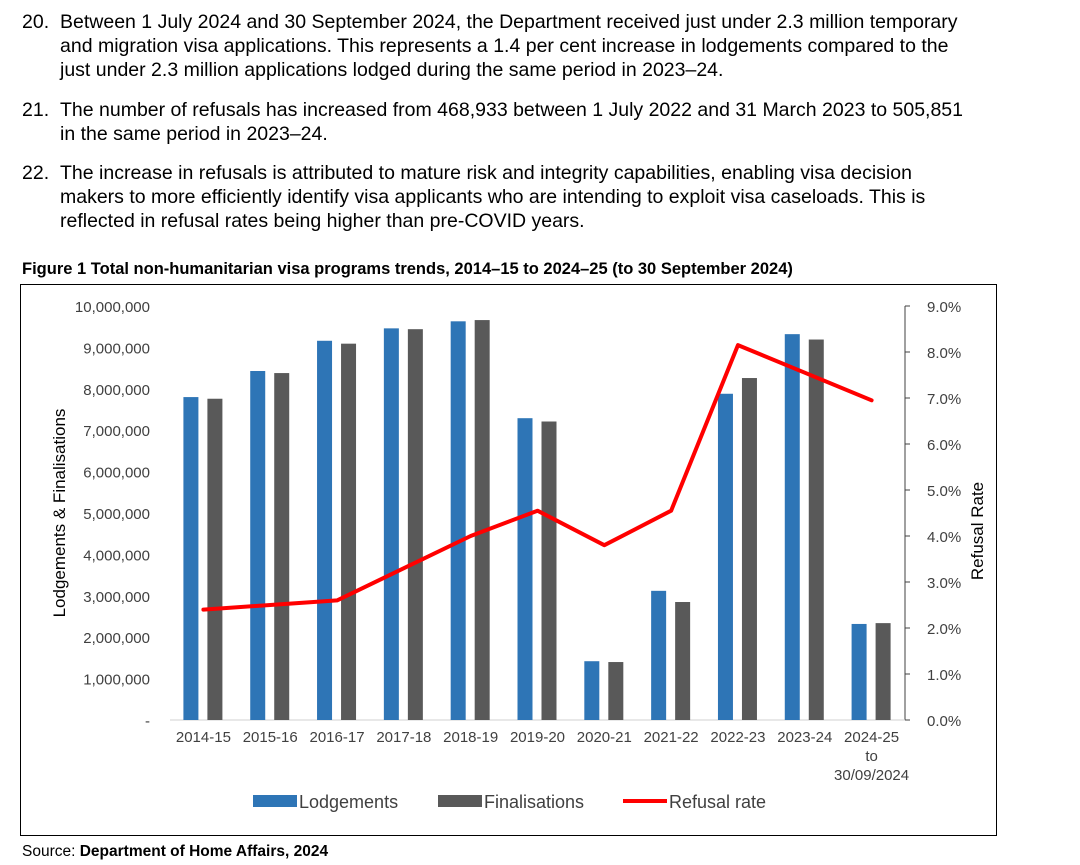 This screenshot has width=1080, height=865. What do you see at coordinates (116, 638) in the screenshot?
I see `y-tick-label: 2,000,000` at bounding box center [116, 638].